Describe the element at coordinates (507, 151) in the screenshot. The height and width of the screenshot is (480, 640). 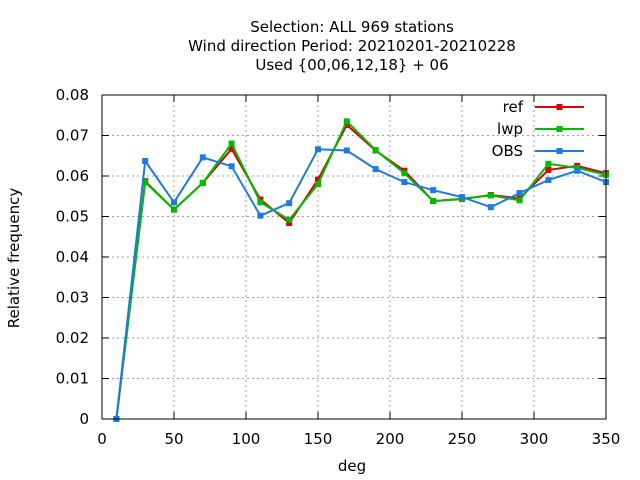
I see `legend-label-OBS: OBS` at that location.